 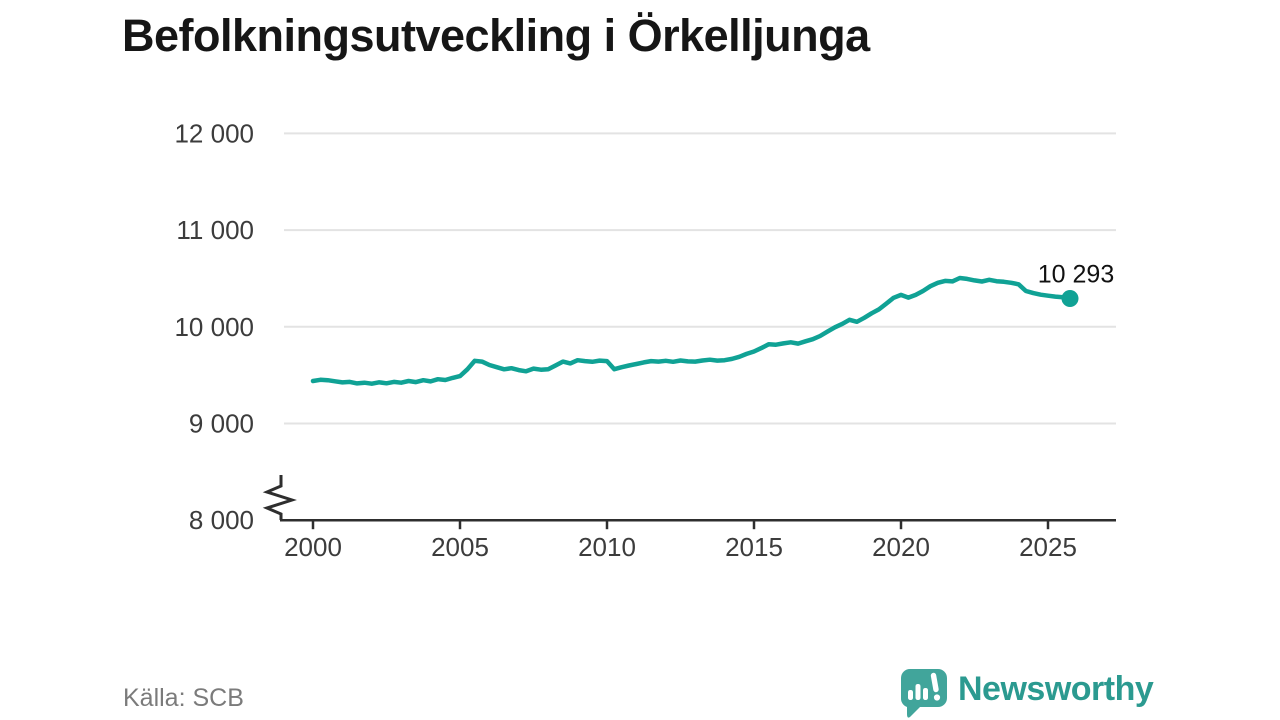 What do you see at coordinates (923, 693) in the screenshot?
I see `newsworthy-logo-icon` at bounding box center [923, 693].